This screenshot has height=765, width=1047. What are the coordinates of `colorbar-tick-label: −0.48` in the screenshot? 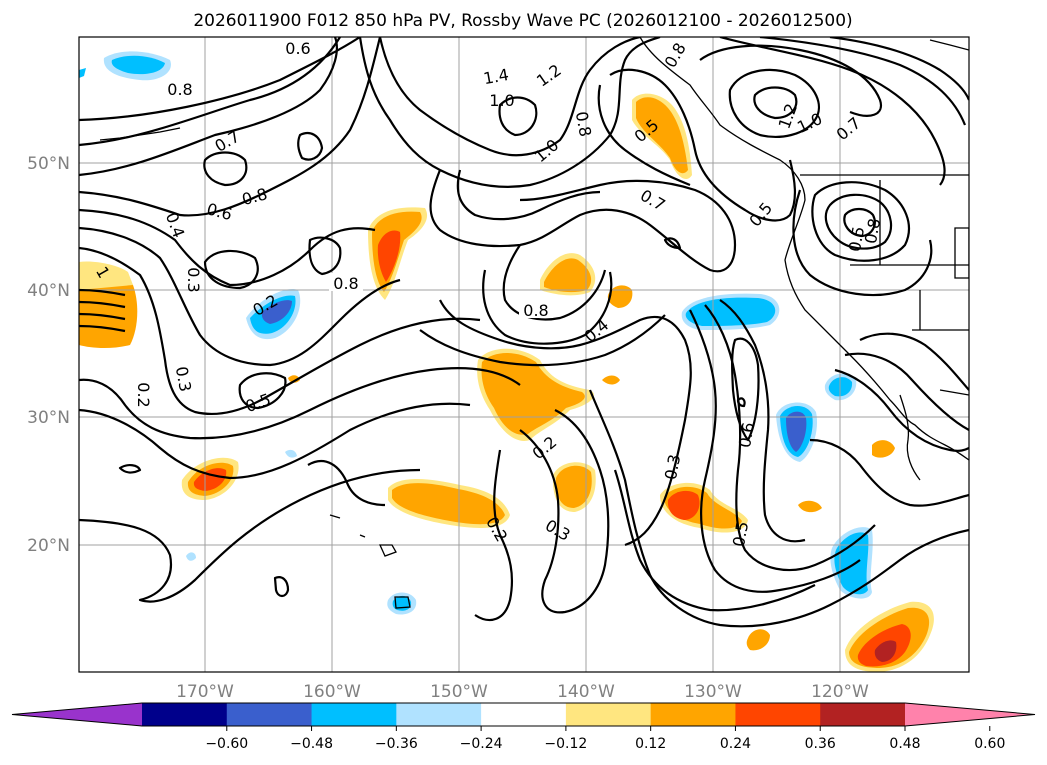 It's located at (311, 744).